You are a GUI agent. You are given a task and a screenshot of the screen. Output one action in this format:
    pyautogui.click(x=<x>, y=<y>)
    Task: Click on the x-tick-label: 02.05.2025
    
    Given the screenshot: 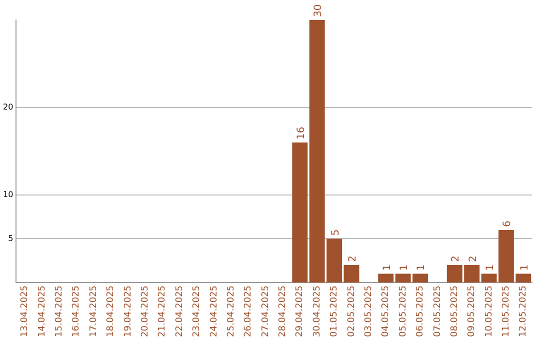 What is the action you would take?
    pyautogui.click(x=351, y=311)
    